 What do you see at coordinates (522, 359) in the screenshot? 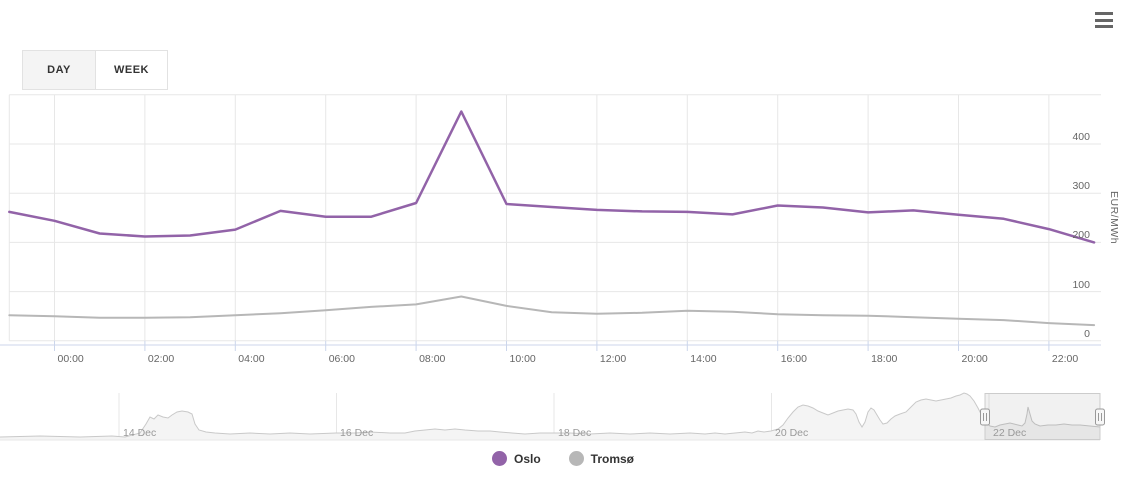
I see `x-axis-label: 10:00` at bounding box center [522, 359].